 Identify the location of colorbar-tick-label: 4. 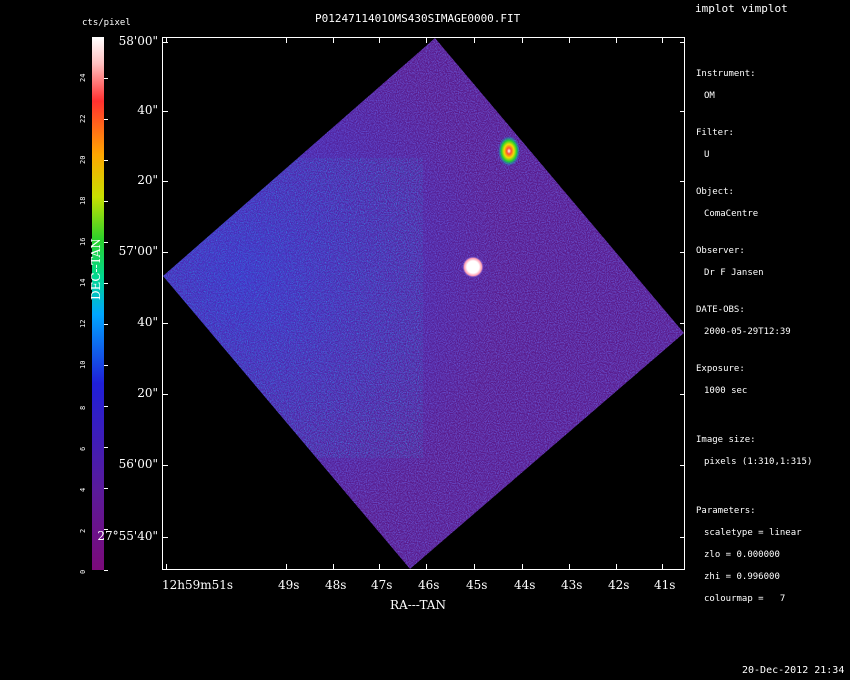
(83, 489).